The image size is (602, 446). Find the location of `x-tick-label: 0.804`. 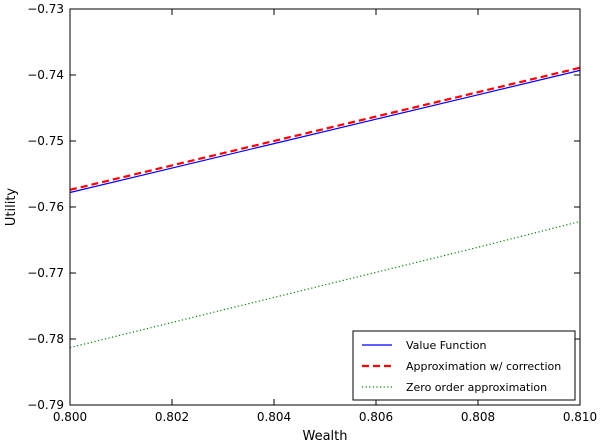

x-tick-label: 0.804 is located at coordinates (274, 417).